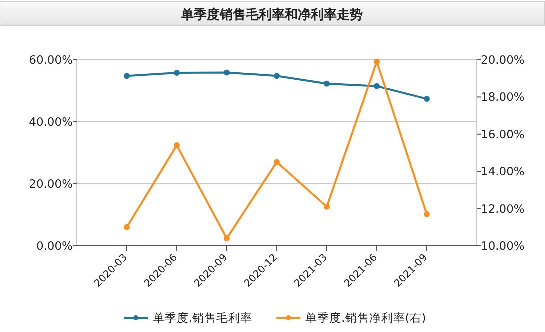 Image resolution: width=545 pixels, height=332 pixels. Describe the element at coordinates (503, 134) in the screenshot. I see `y2-tick-label: 16.00%` at that location.